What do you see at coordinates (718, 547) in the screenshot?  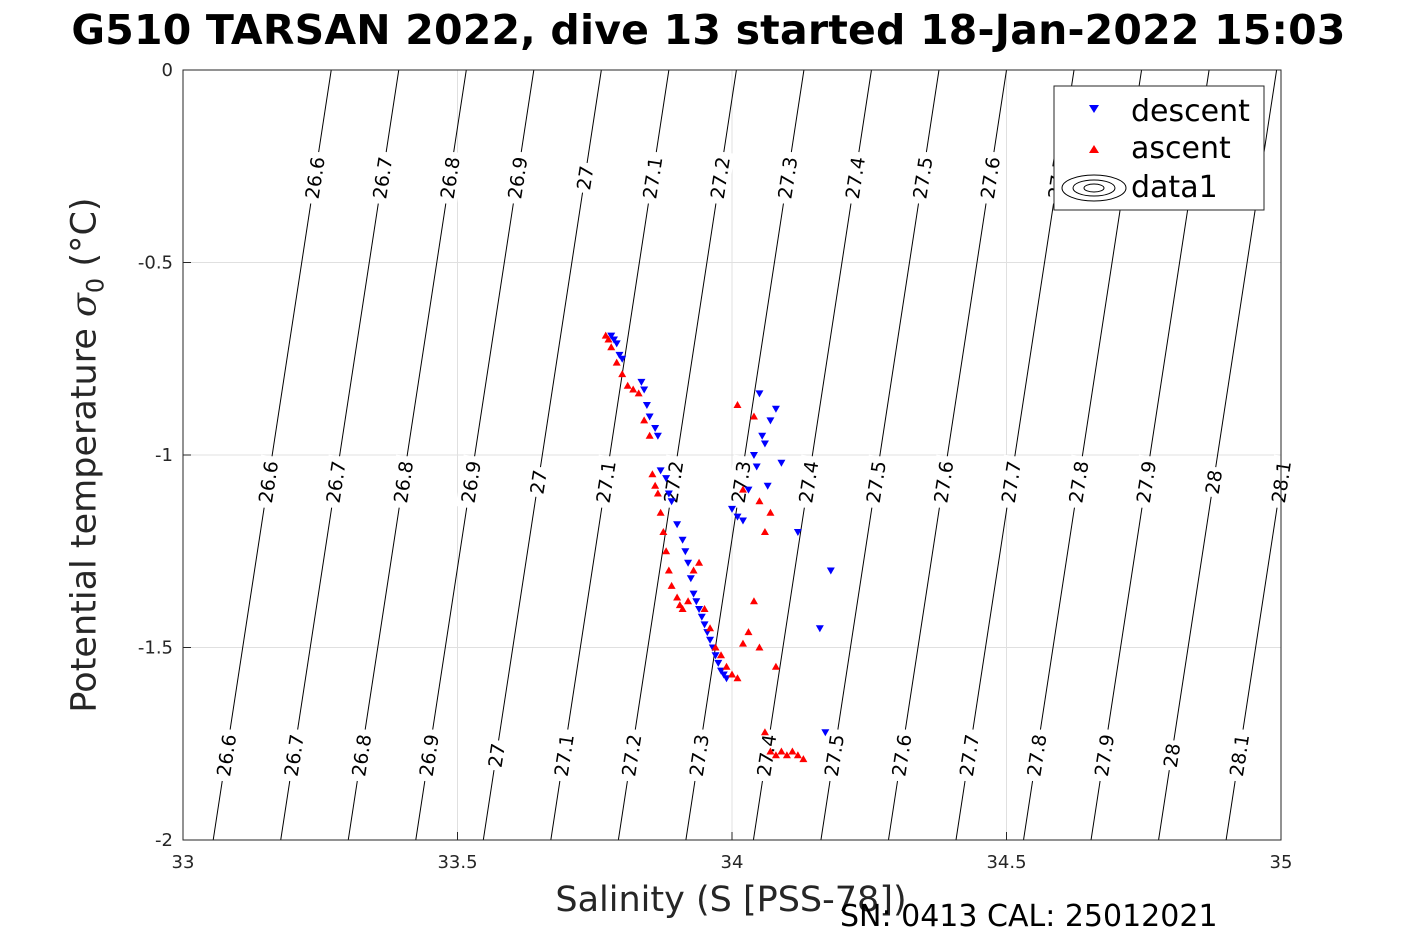 I see `data-series` at bounding box center [718, 547].